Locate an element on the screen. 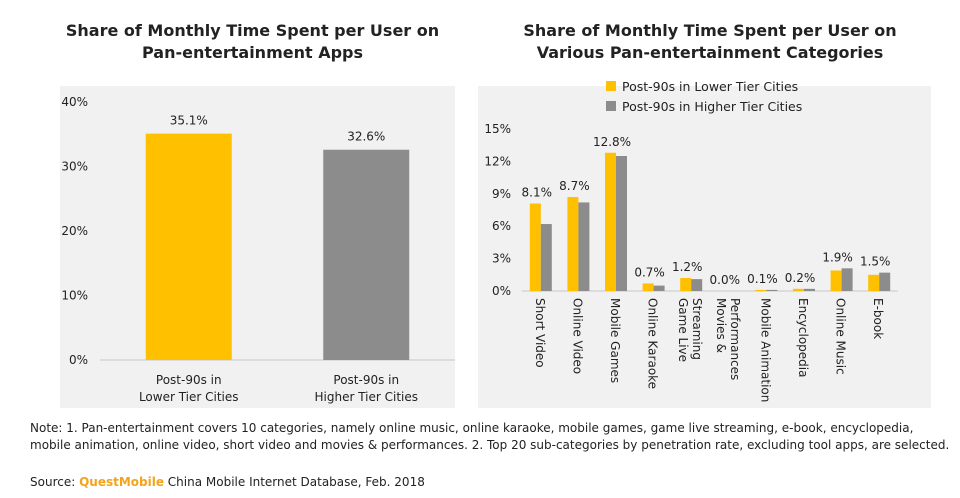 The width and height of the screenshot is (960, 498). right-y-tick-label: 0% is located at coordinates (501, 291).